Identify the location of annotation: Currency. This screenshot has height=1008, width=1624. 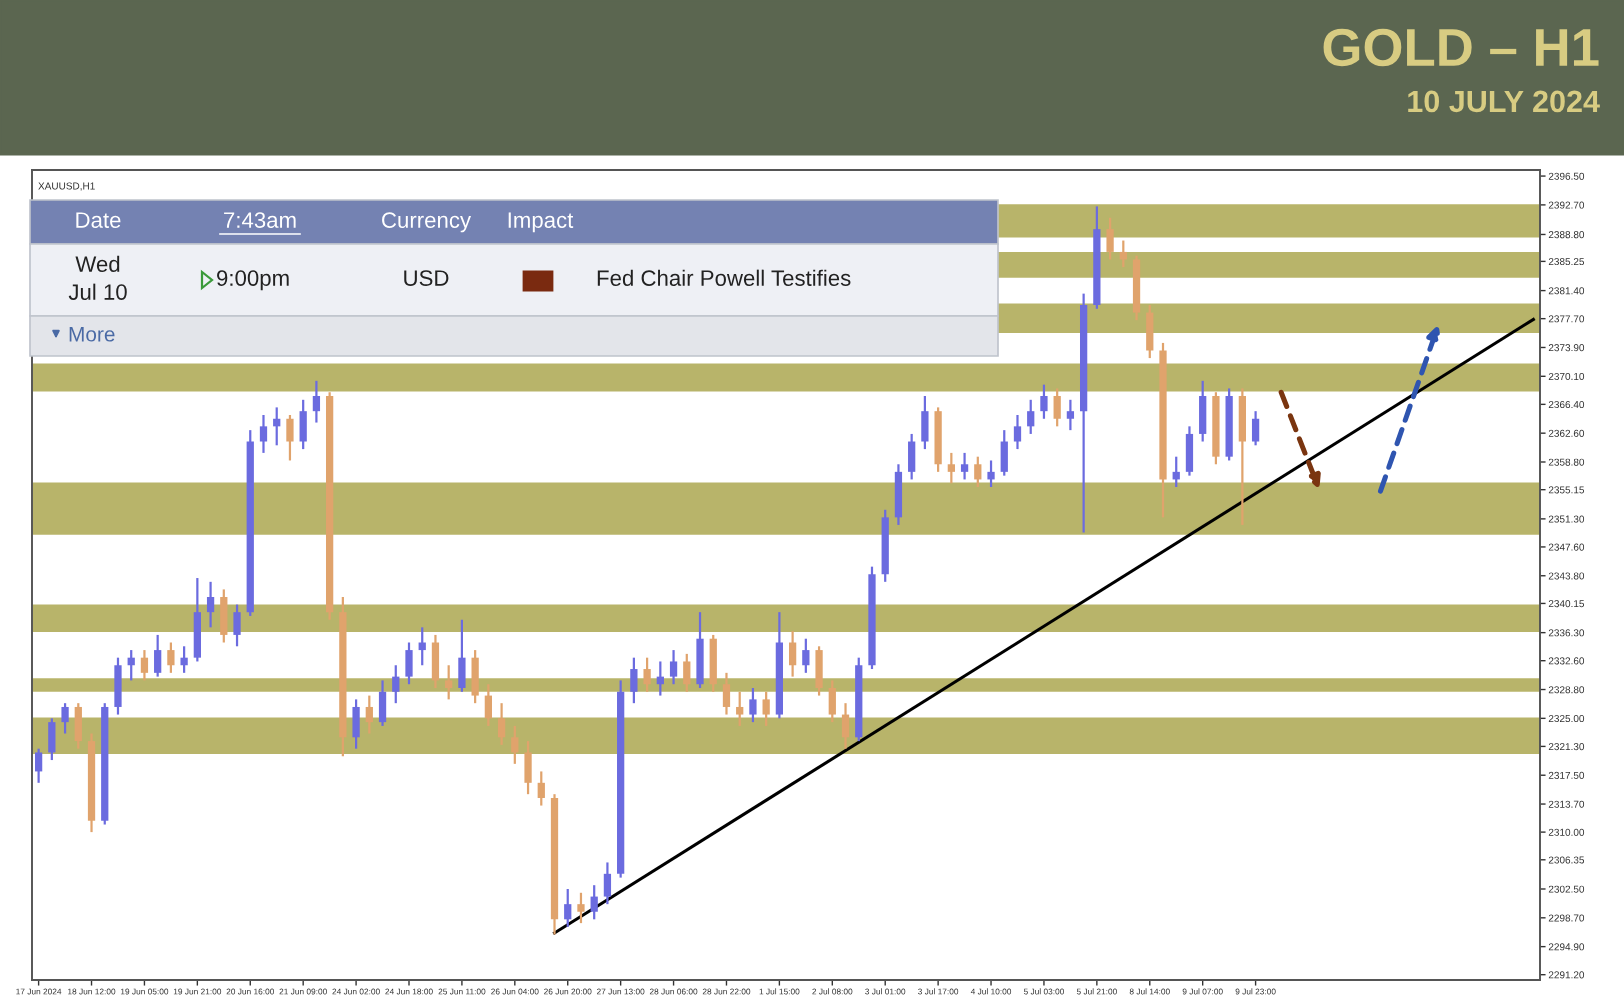
(427, 222).